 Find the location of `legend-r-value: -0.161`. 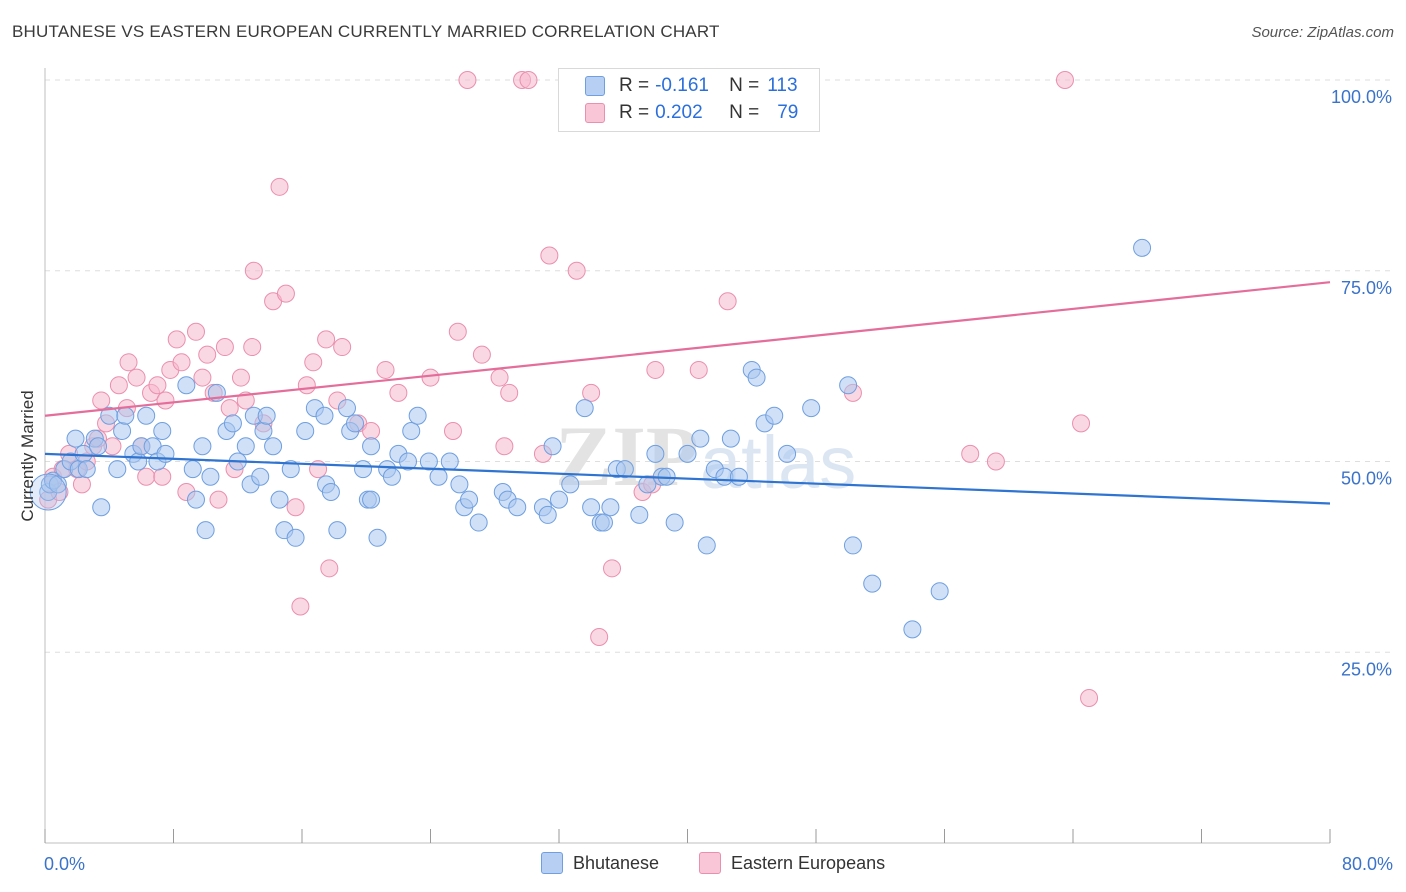

legend-r-value: -0.161 is located at coordinates (682, 85).